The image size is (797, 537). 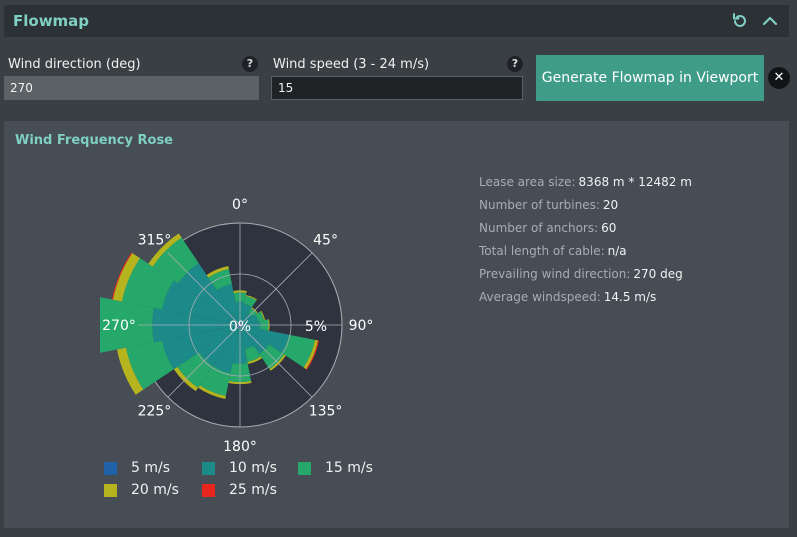 What do you see at coordinates (250, 301) in the screenshot?
I see `rose-bar-15-m-s-22.5` at bounding box center [250, 301].